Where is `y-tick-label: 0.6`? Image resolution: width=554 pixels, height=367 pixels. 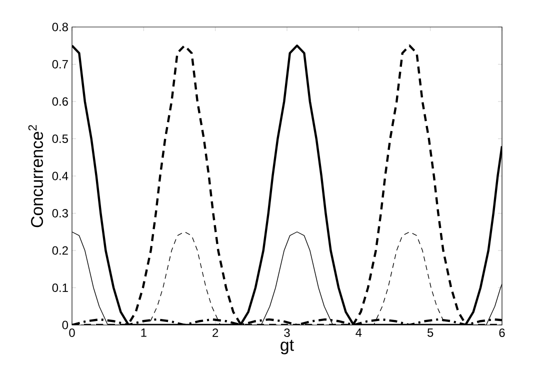 y-tick-label: 0.6 is located at coordinates (60, 101).